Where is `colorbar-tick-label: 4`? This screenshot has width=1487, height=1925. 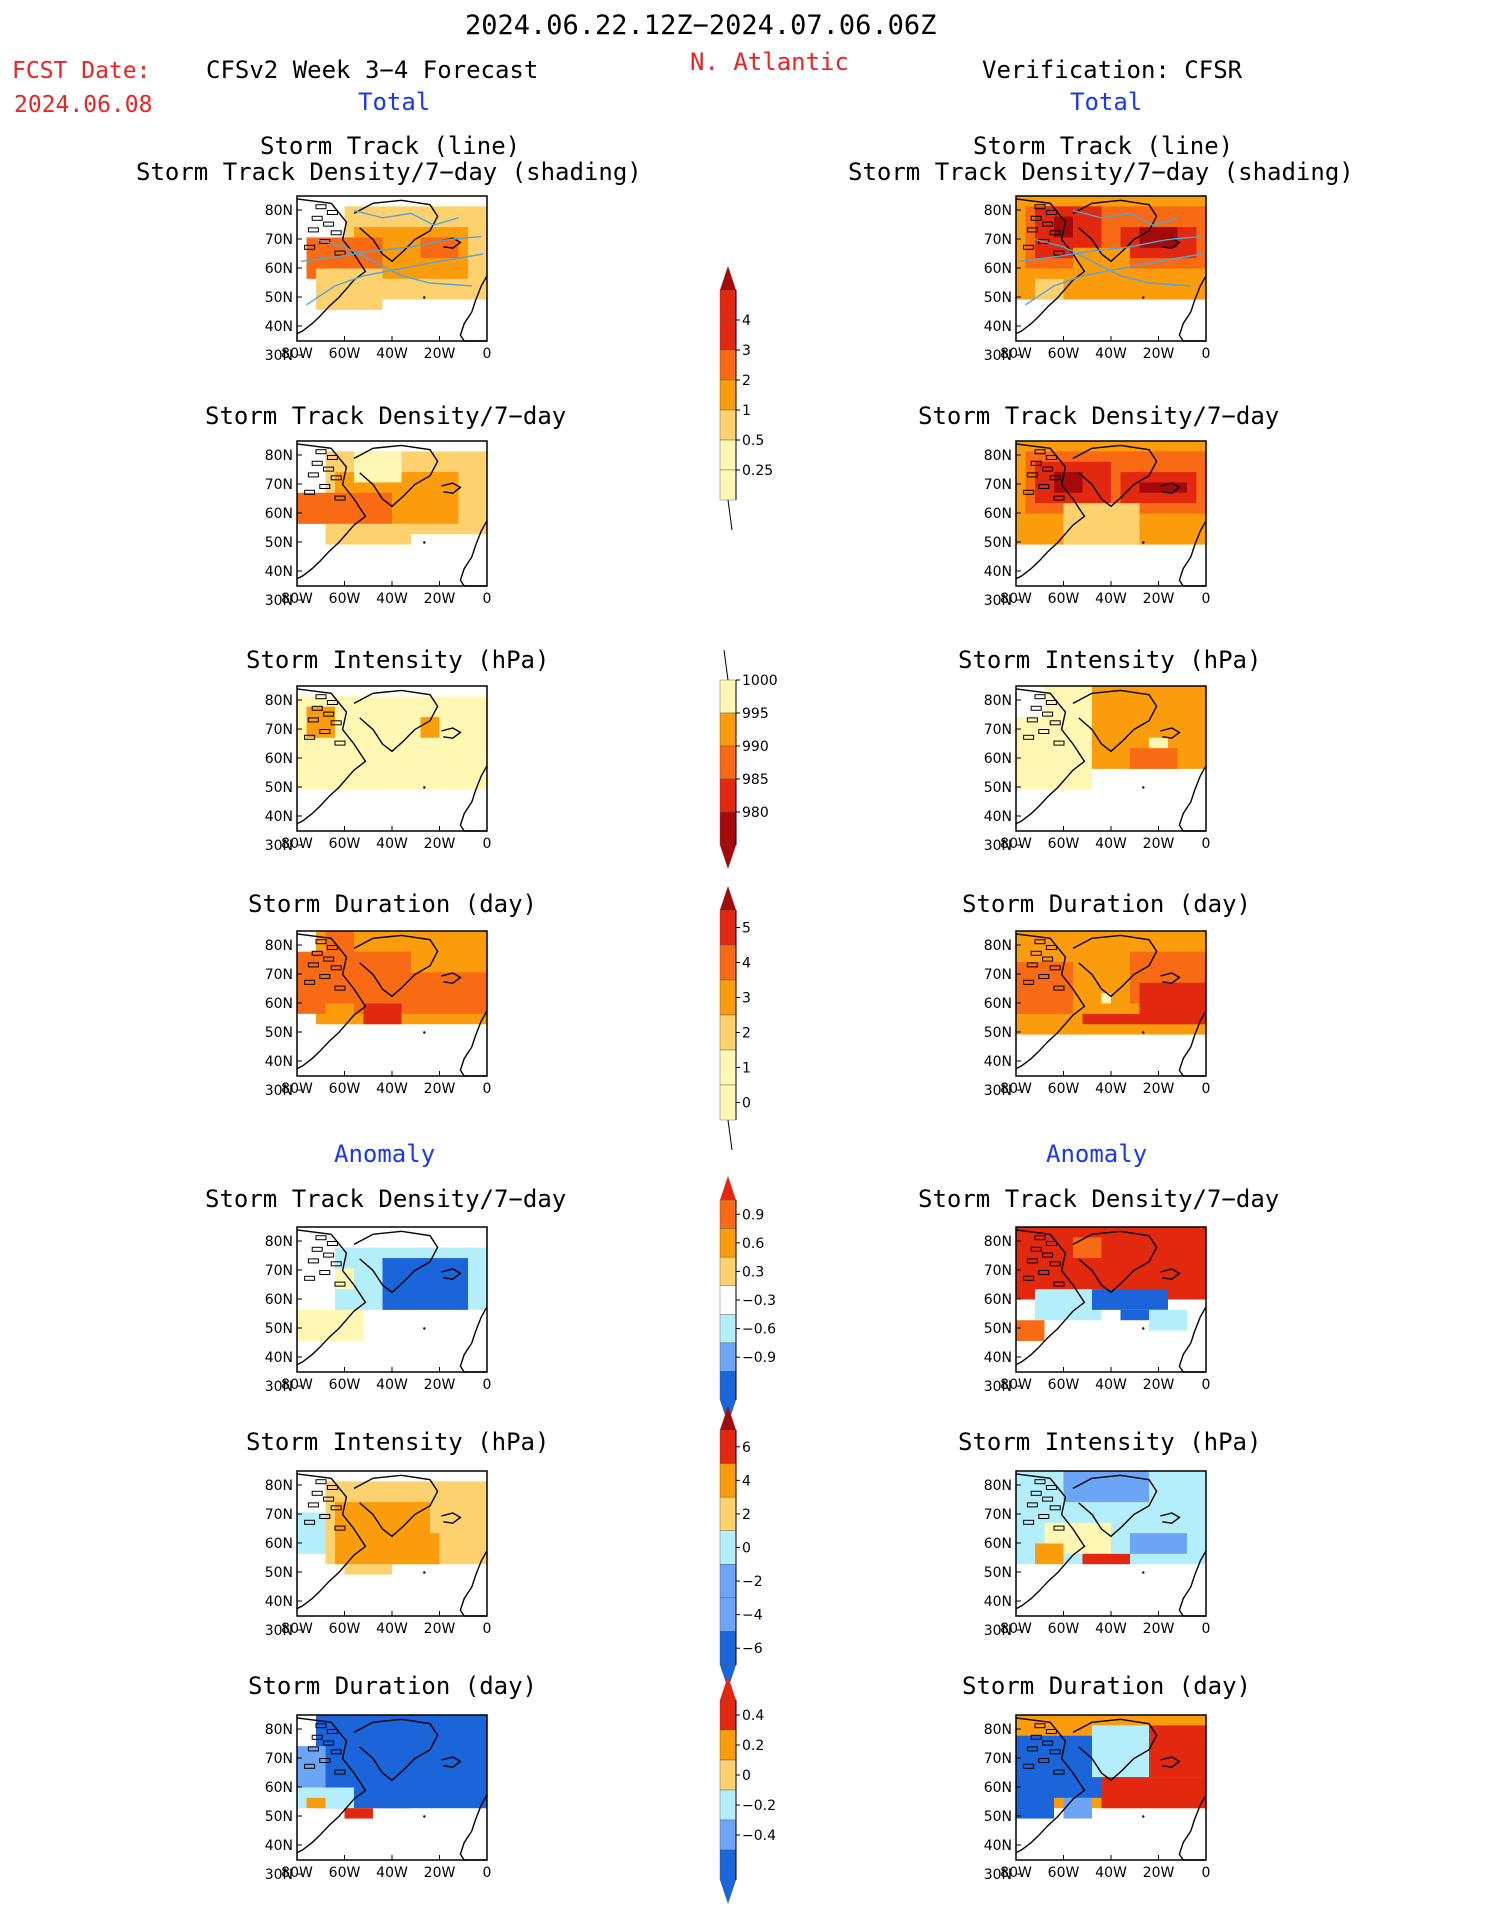 colorbar-tick-label: 4 is located at coordinates (746, 1481).